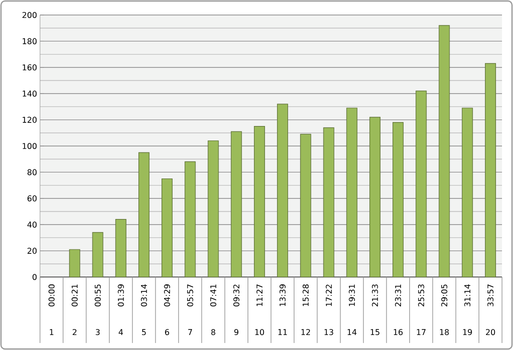 This screenshot has width=513, height=350. Describe the element at coordinates (421, 295) in the screenshot. I see `x-tick-label: 25:53` at that location.